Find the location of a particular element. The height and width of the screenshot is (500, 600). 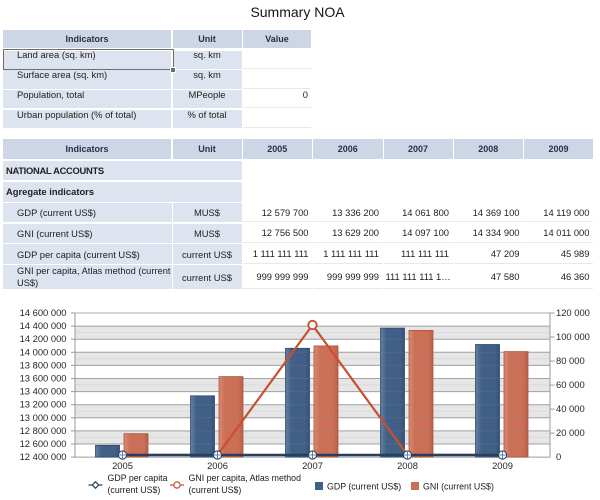

svg-text: 2009 is located at coordinates (502, 465).